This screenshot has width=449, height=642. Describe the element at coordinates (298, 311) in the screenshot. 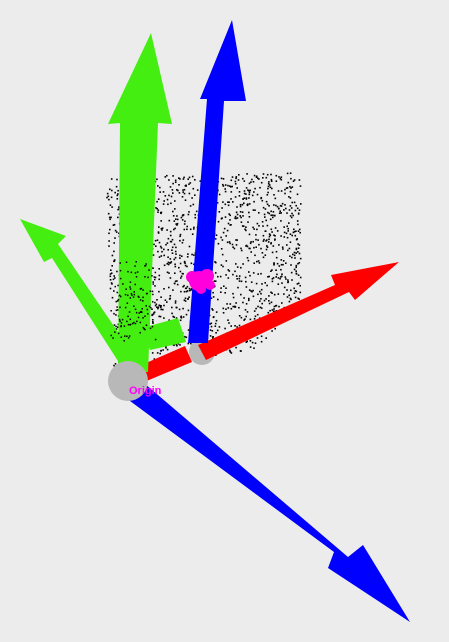

I see `secondary-x-axis-arrow` at that location.